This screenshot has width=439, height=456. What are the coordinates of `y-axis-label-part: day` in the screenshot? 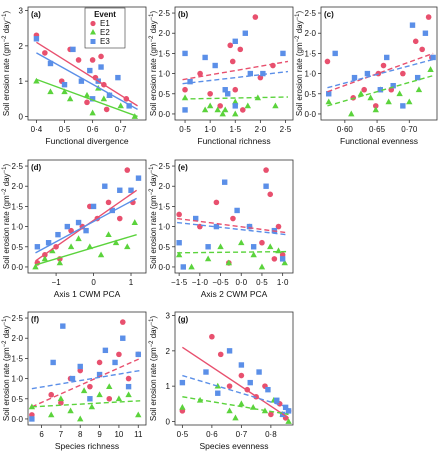 It's located at (153, 180).